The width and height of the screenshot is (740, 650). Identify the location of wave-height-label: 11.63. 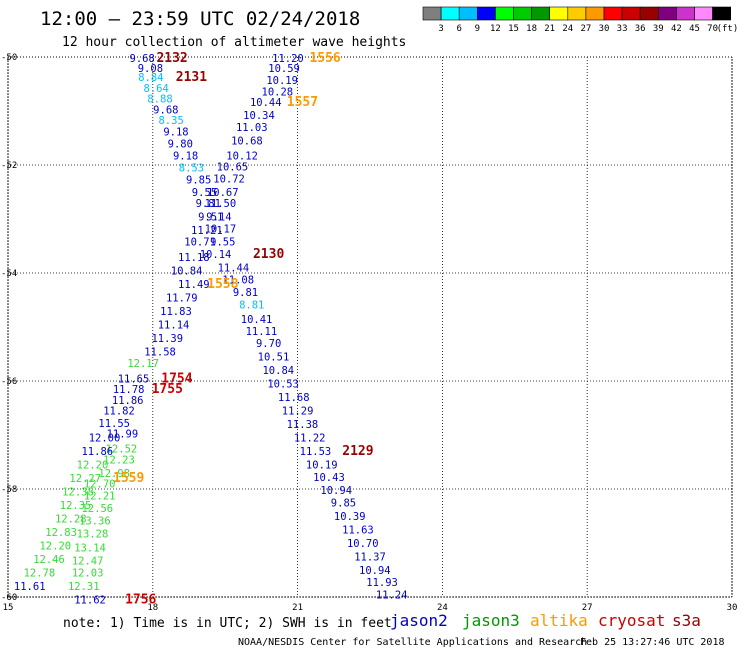
(358, 531).